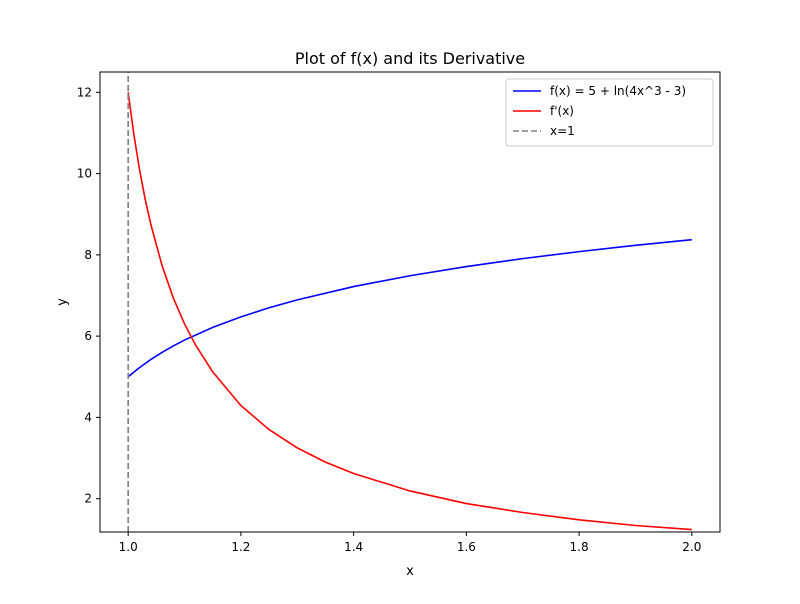 Image resolution: width=800 pixels, height=604 pixels. What do you see at coordinates (62, 302) in the screenshot?
I see `y-axis-label: y` at bounding box center [62, 302].